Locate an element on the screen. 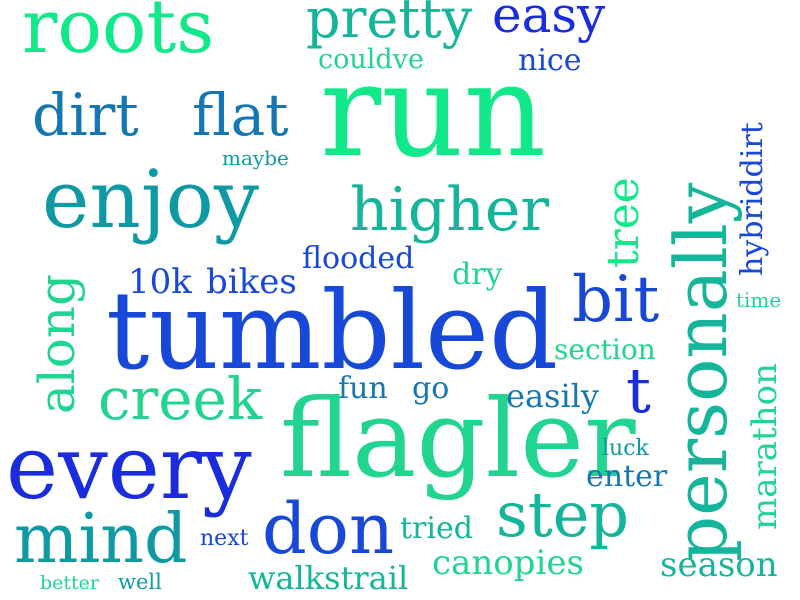 This screenshot has width=800, height=600. word-luck: luck is located at coordinates (625, 448).